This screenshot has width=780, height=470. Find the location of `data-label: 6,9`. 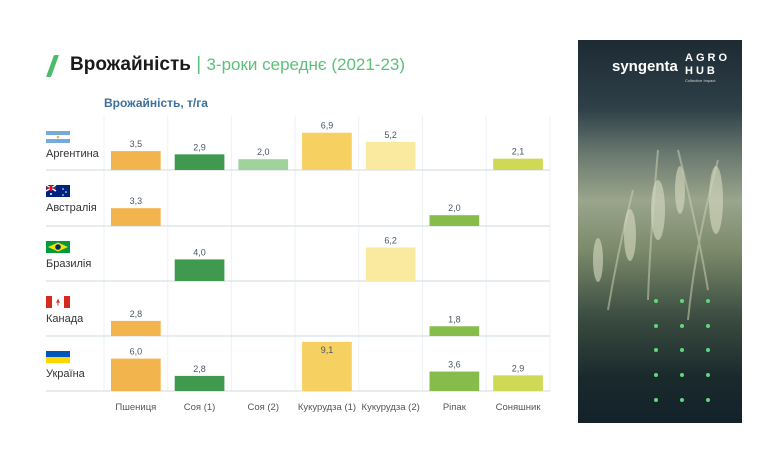

data-label: 6,9 is located at coordinates (327, 126).